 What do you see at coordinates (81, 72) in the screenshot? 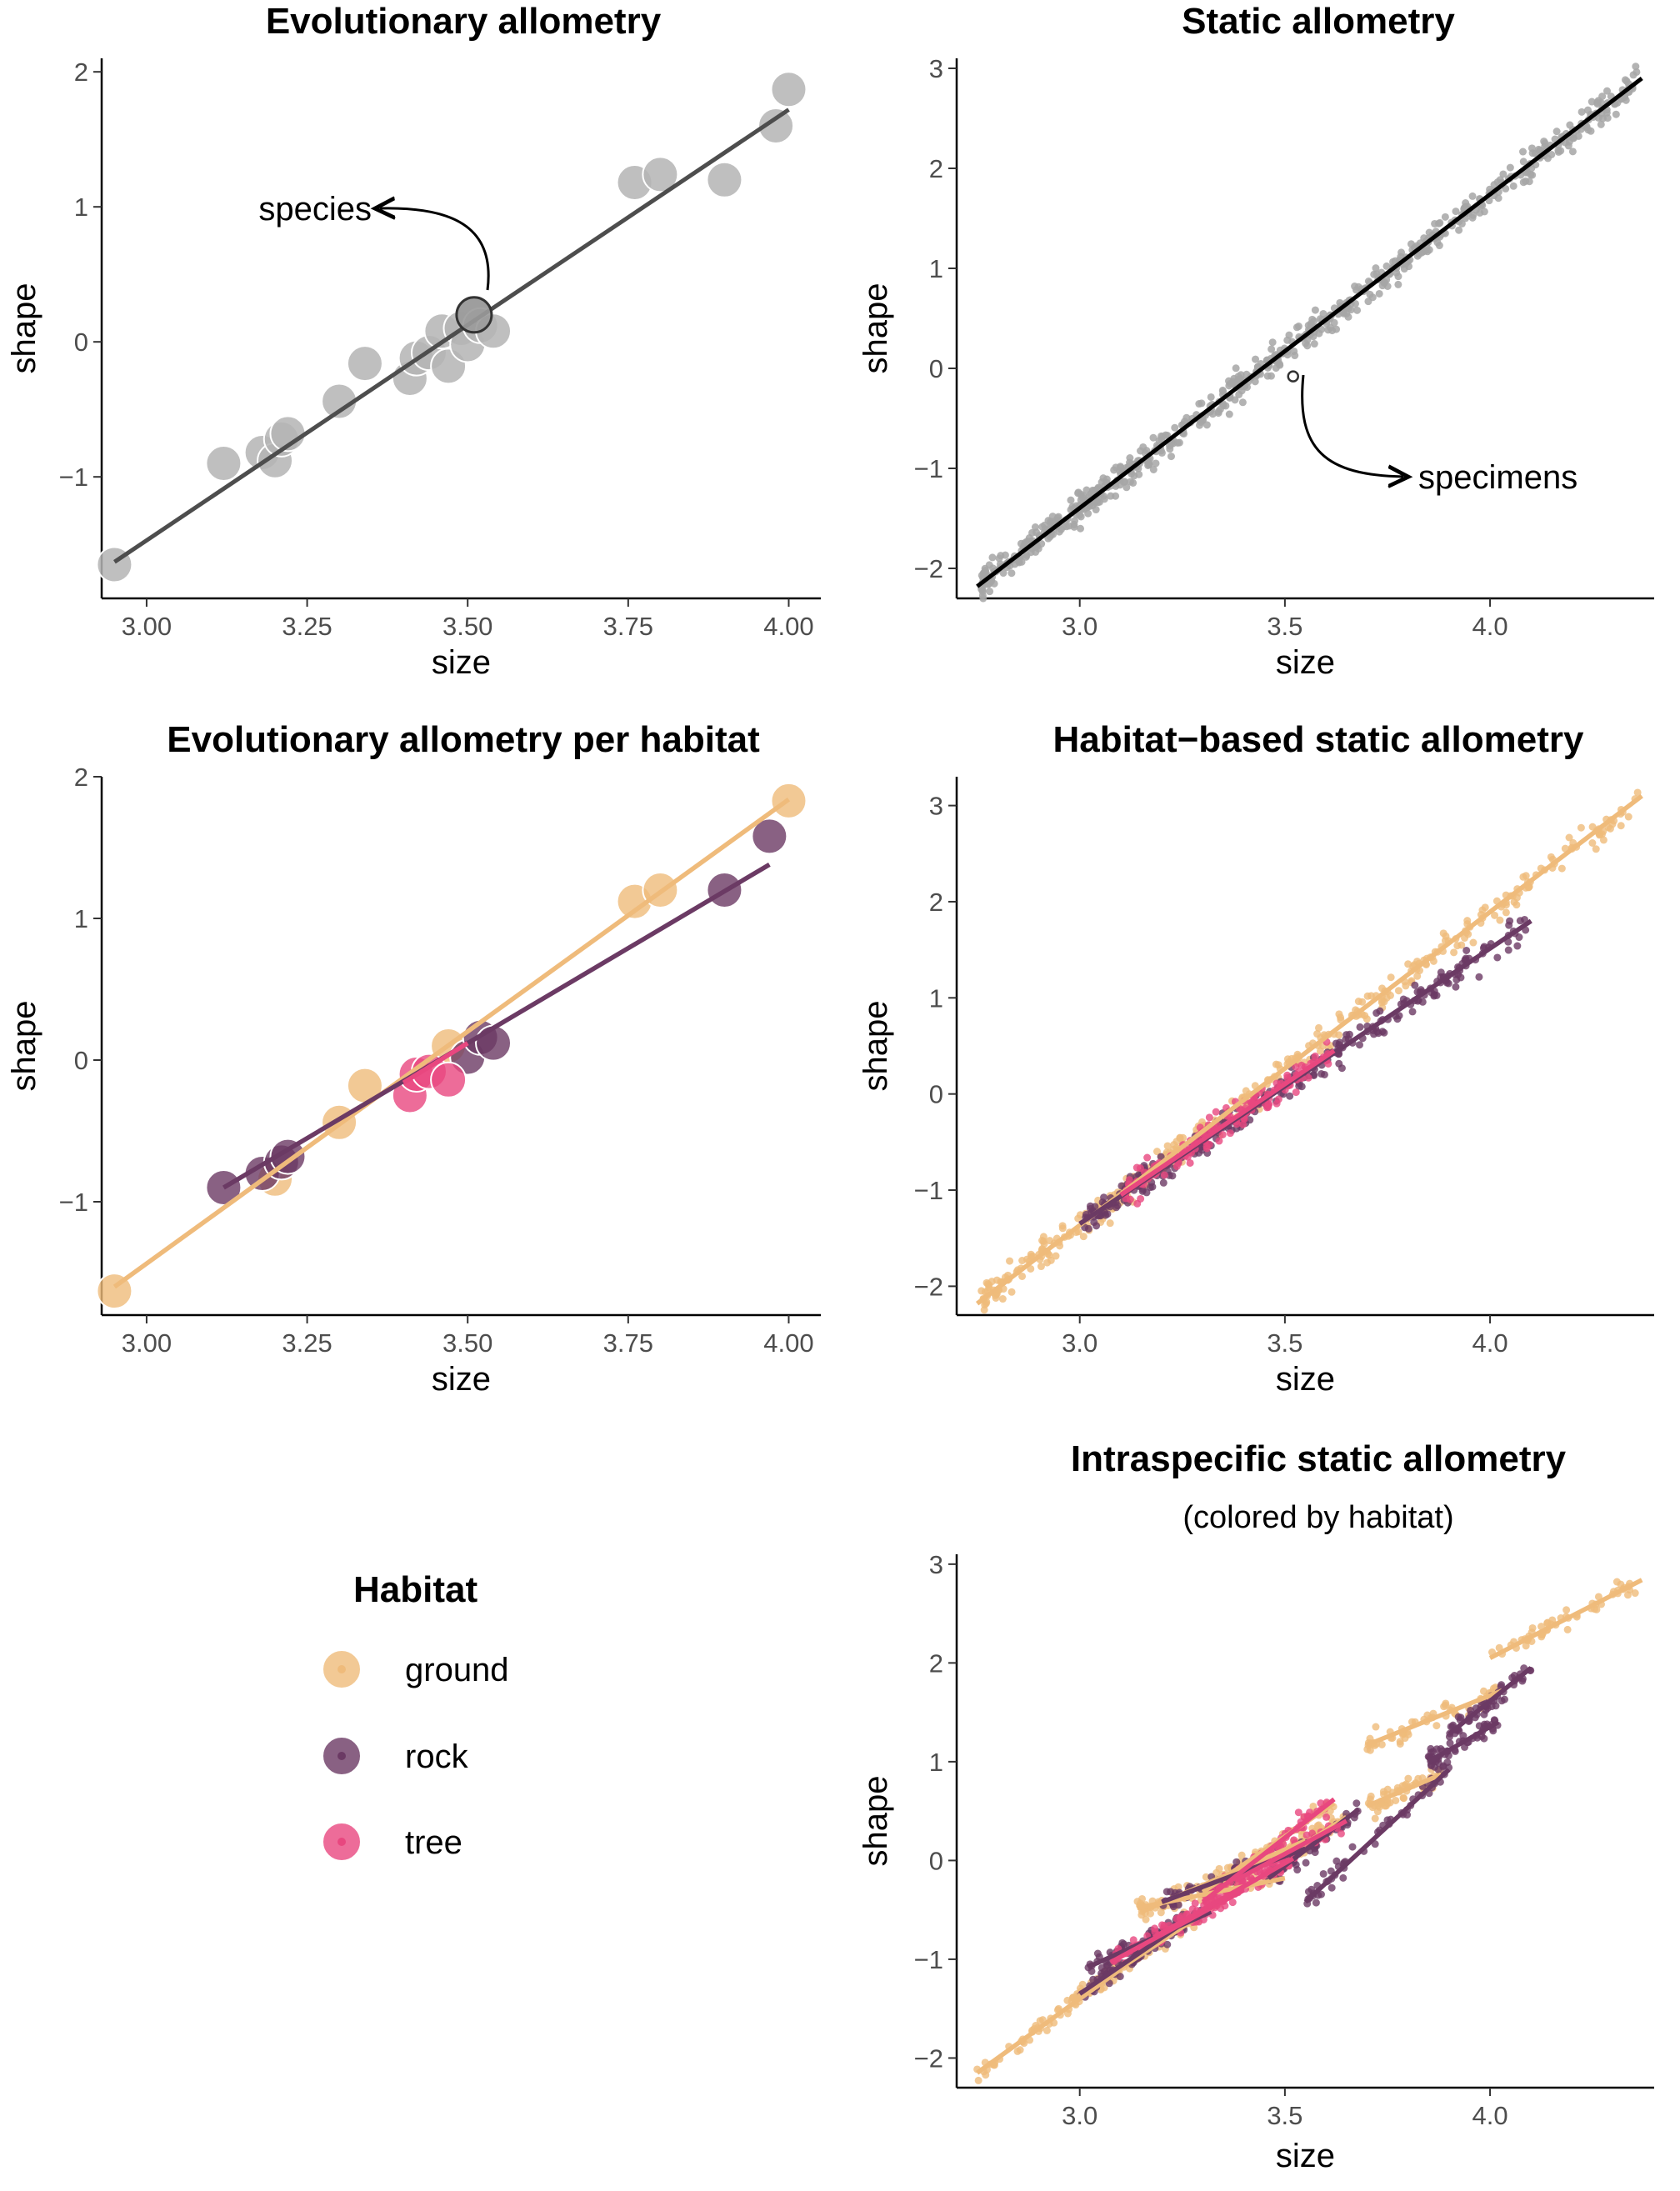
I see `y-tick-label: 2` at bounding box center [81, 72].